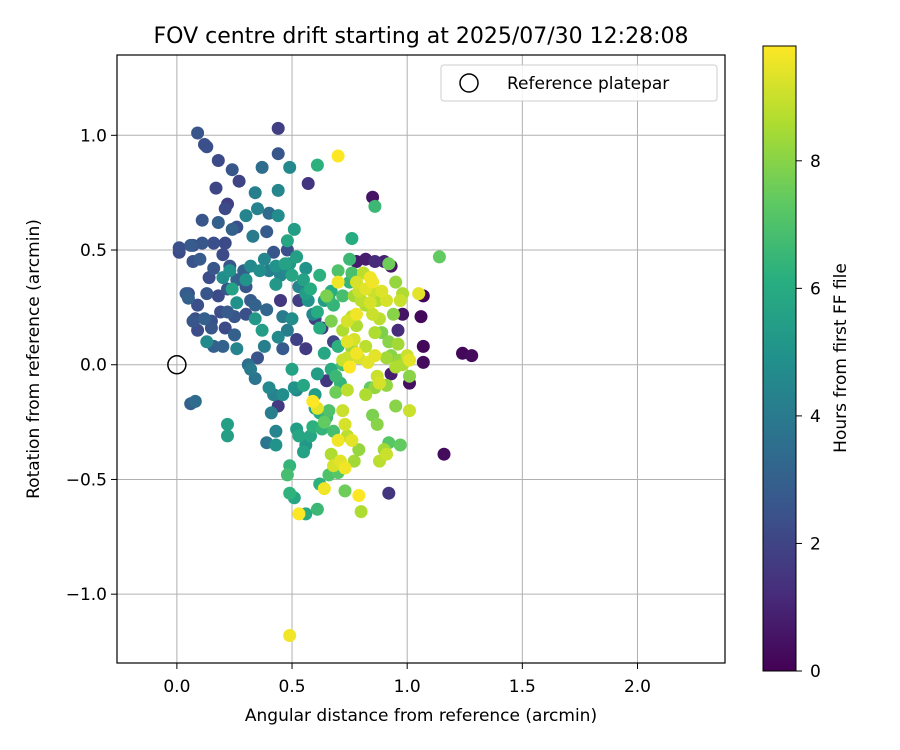 The image size is (900, 750). Describe the element at coordinates (588, 84) in the screenshot. I see `legend-entry-reference: Reference platepar` at that location.